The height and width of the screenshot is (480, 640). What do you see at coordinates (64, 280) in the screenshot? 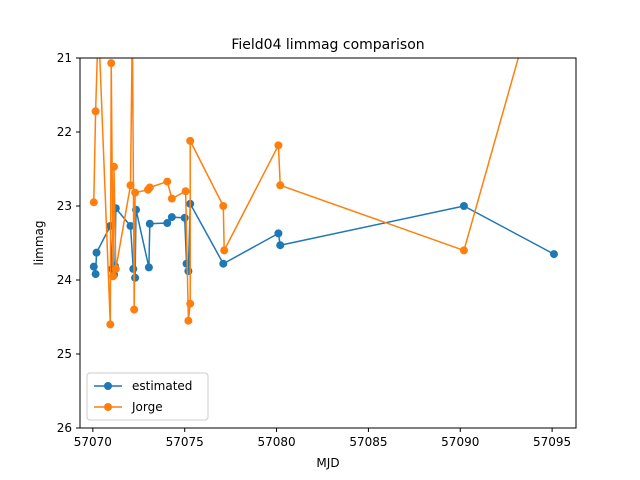
I see `y-tick-label: 24` at bounding box center [64, 280].